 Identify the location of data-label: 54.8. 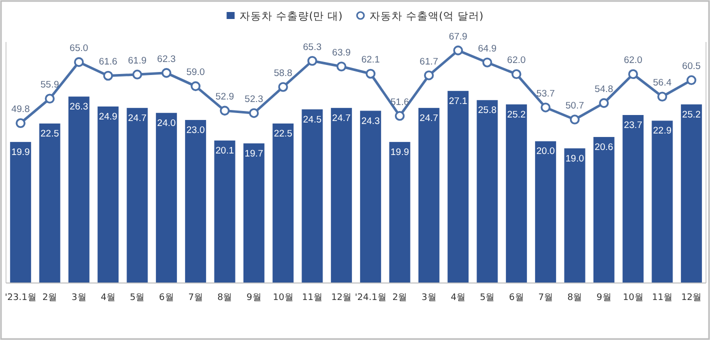
(604, 90).